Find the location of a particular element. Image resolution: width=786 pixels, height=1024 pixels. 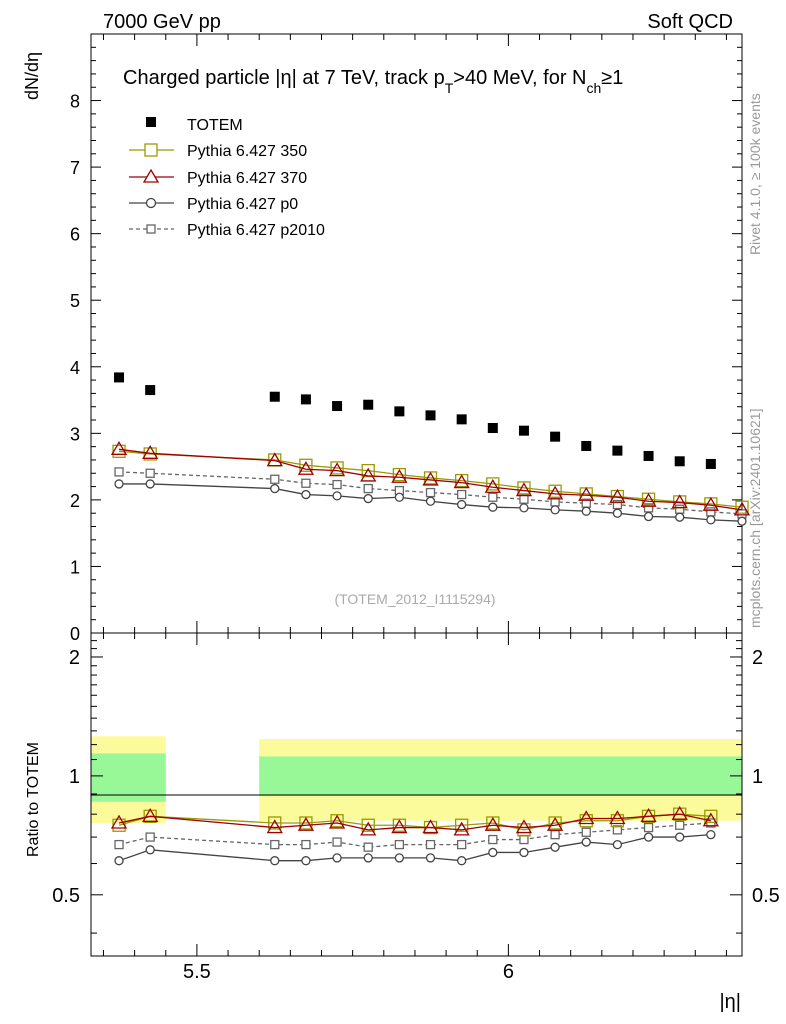

rivet-label: Rivet 4.1.0, ≥ 100k events is located at coordinates (755, 174).